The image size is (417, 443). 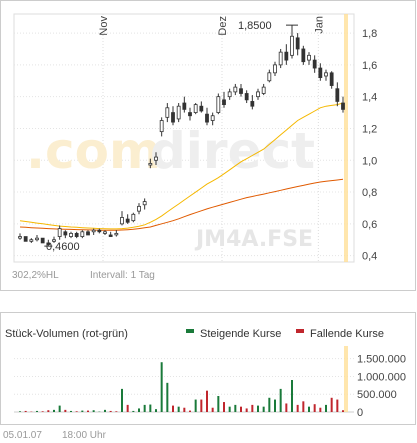 What do you see at coordinates (84, 435) in the screenshot?
I see `footer-time: 18:00 Uhr` at bounding box center [84, 435].